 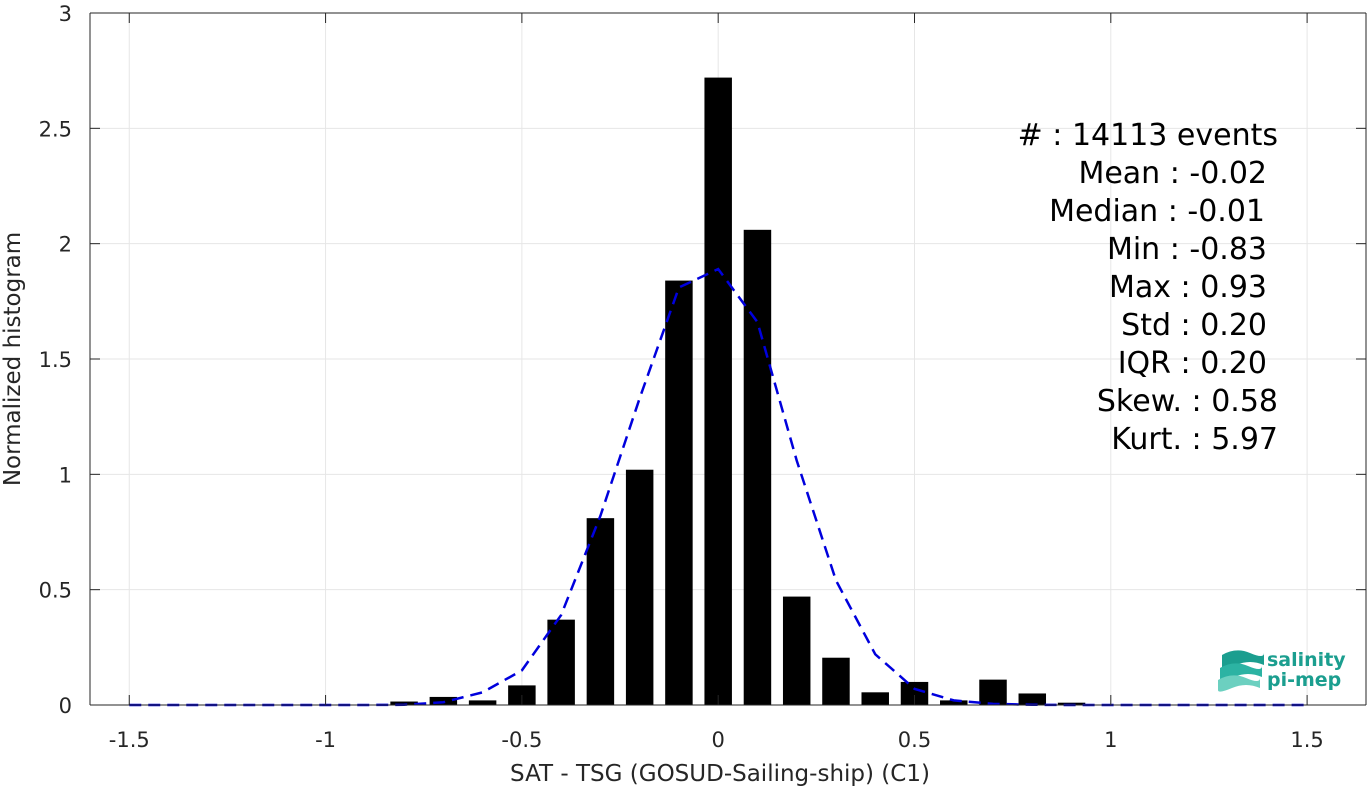 What do you see at coordinates (1187, 401) in the screenshot?
I see `stat-line: Skew. : 0.58` at bounding box center [1187, 401].